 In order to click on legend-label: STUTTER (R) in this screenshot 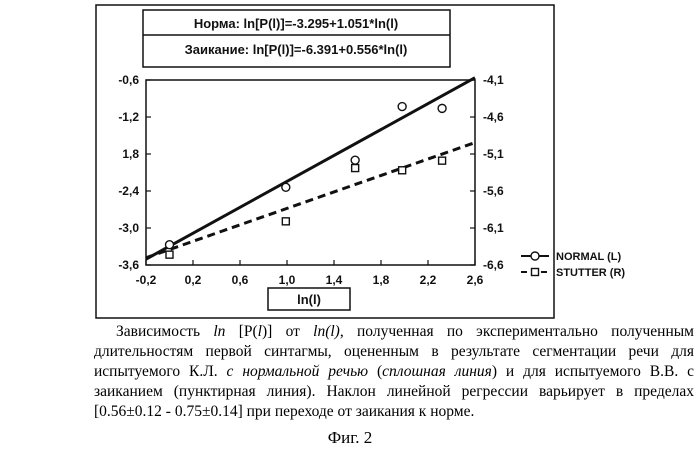, I will do `click(590, 273)`.